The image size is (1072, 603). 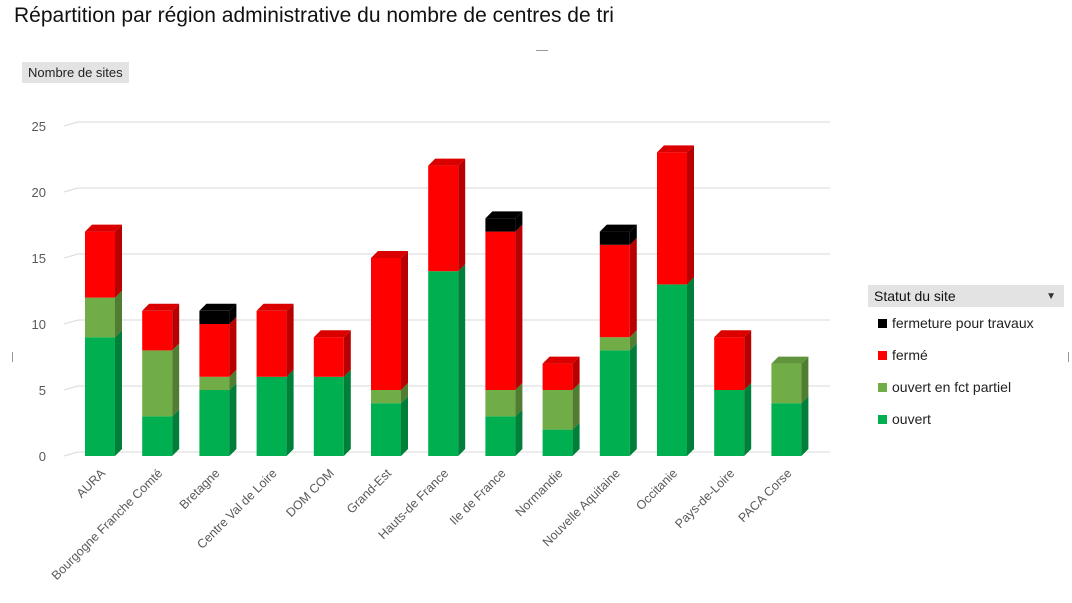 I want to click on legend-item: ouvert, so click(x=966, y=419).